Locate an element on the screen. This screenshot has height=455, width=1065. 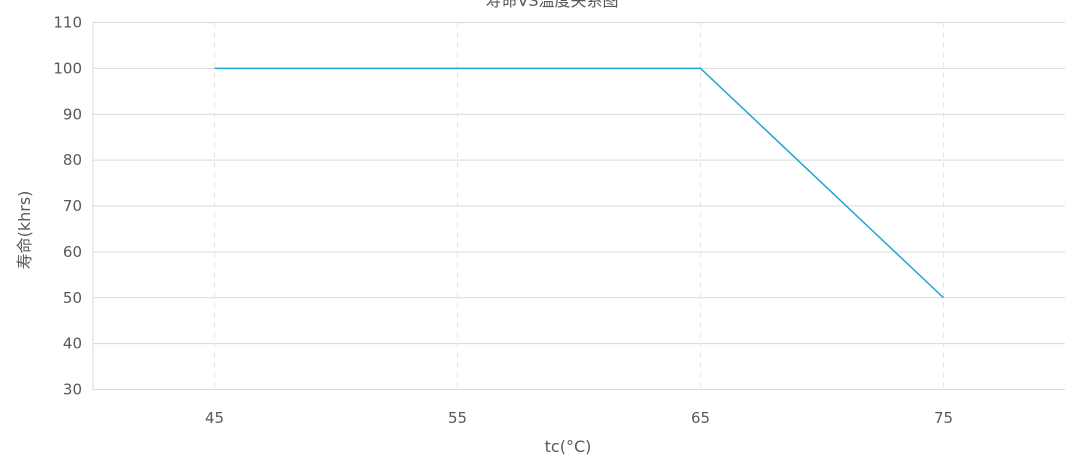
x-tick-label: 65 is located at coordinates (700, 418).